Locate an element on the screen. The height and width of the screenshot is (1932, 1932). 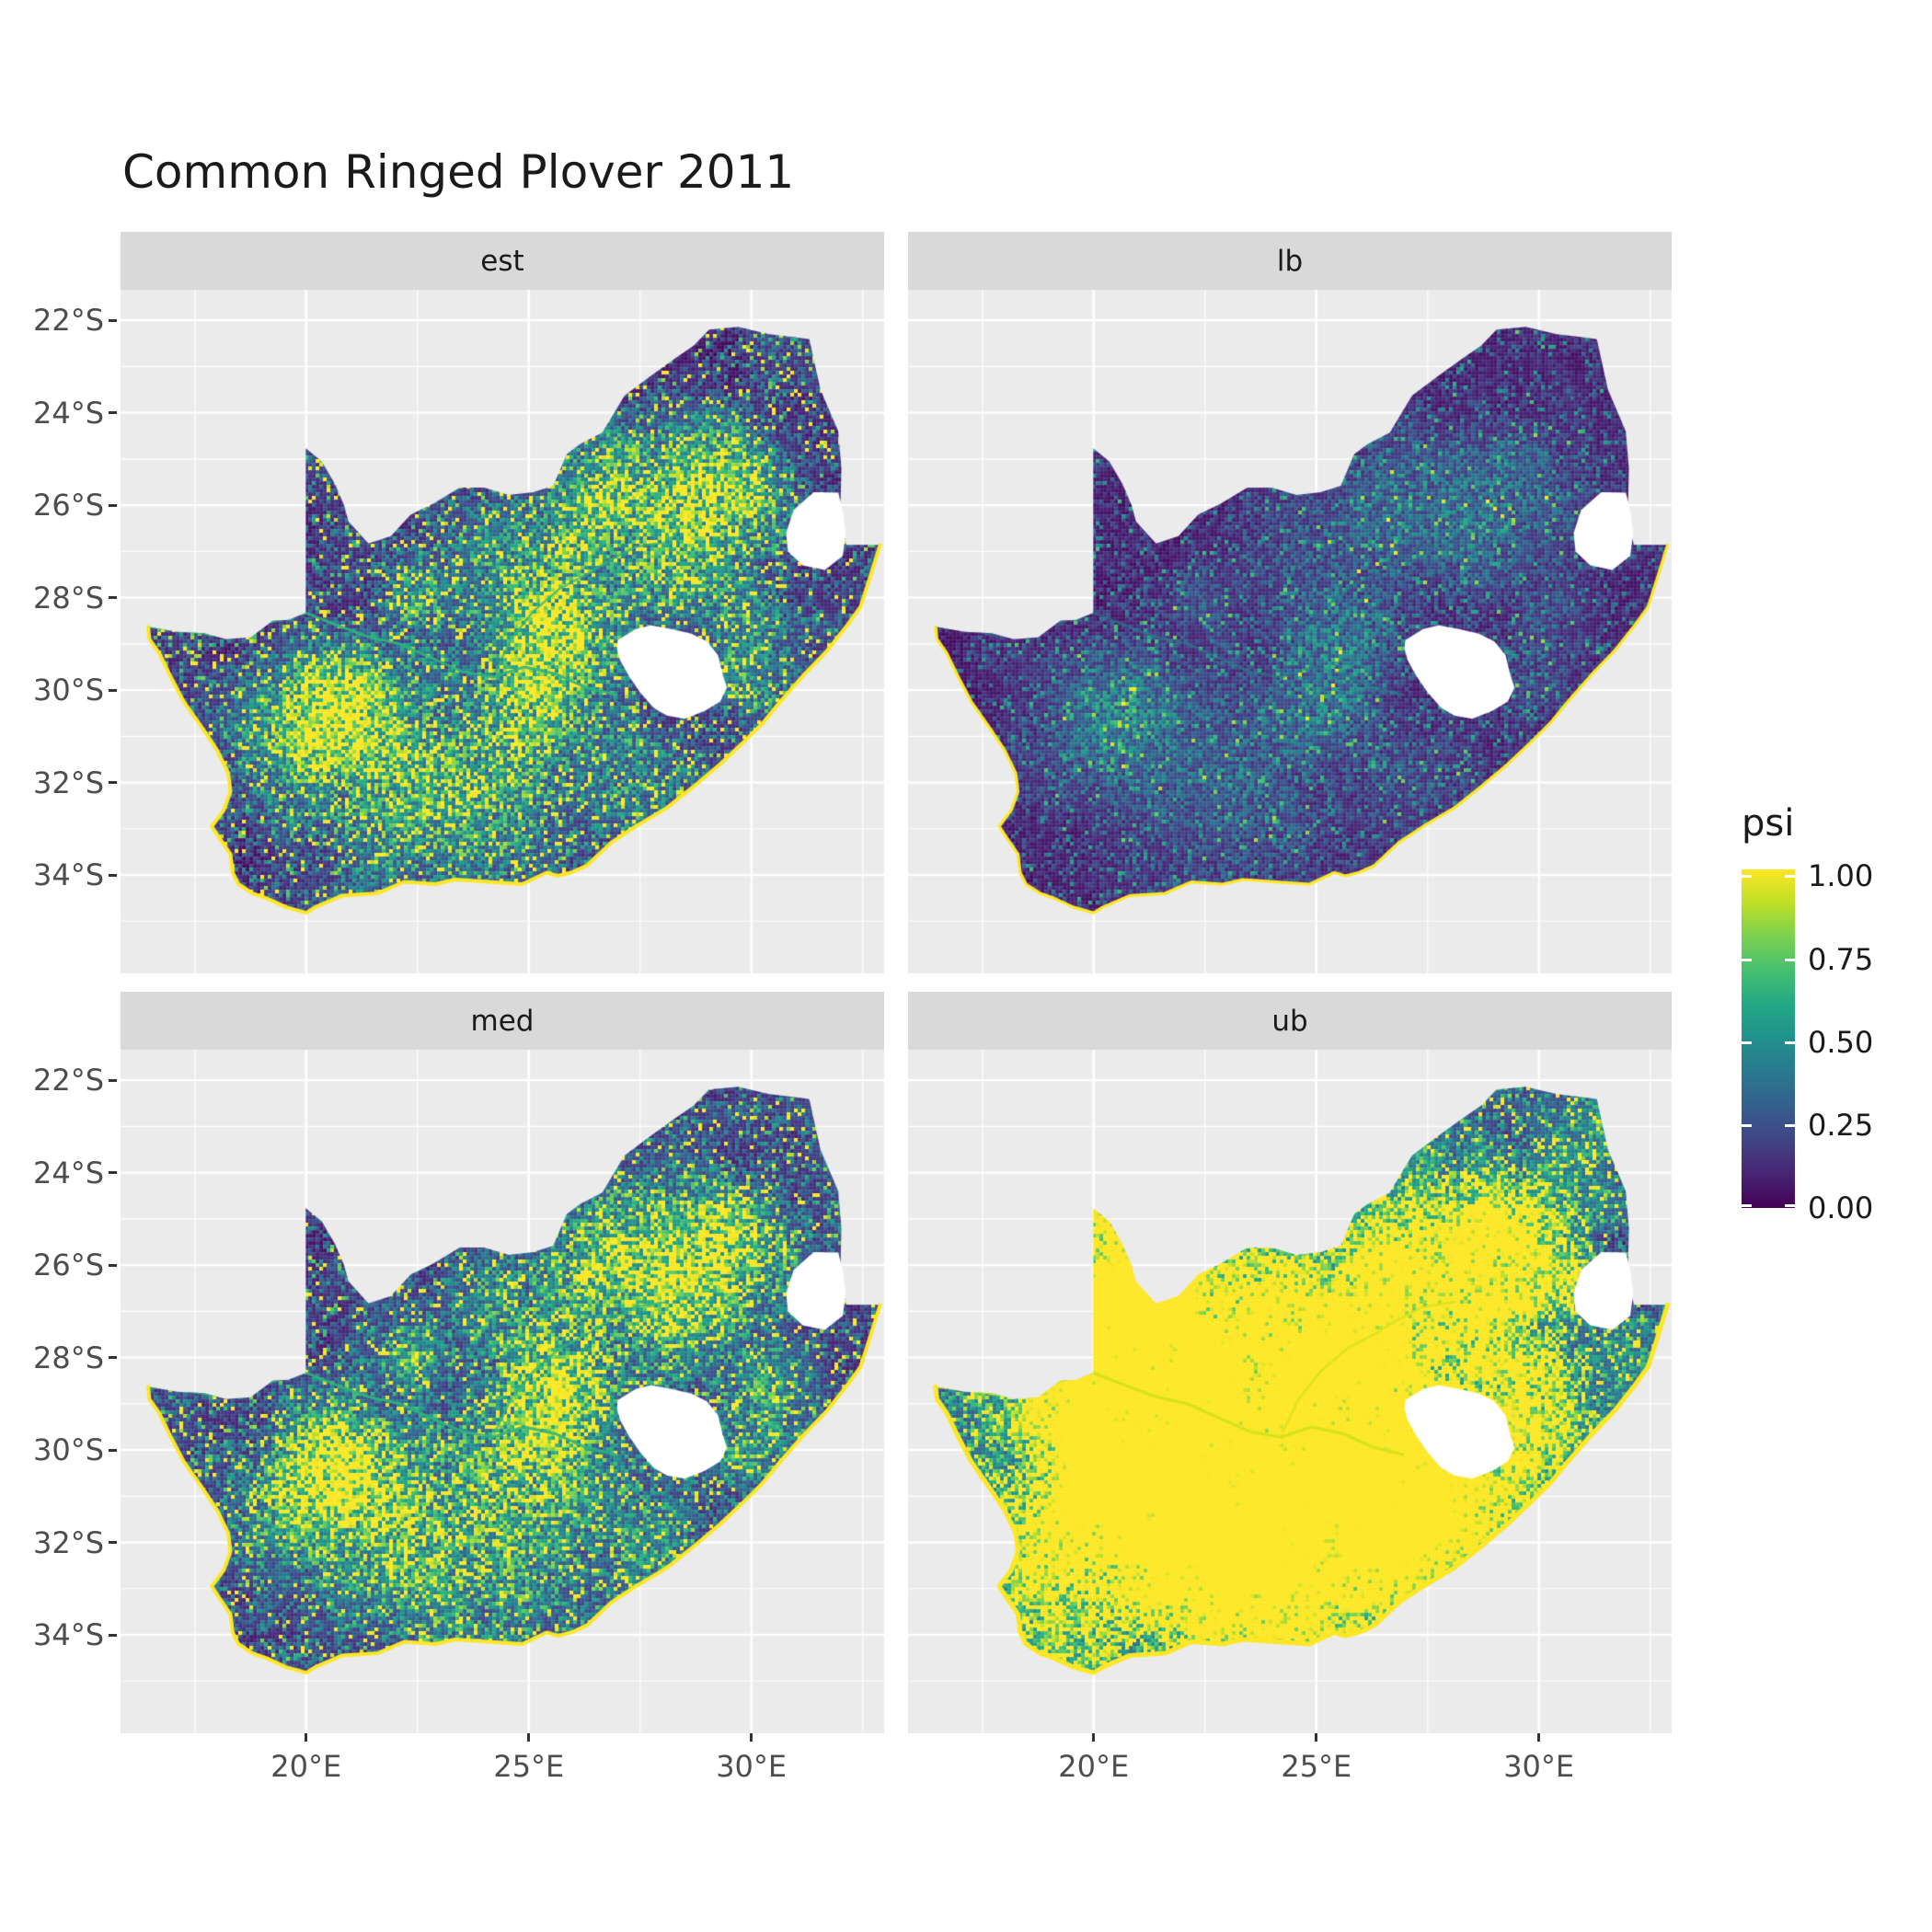
legend-colorbar is located at coordinates (1768, 1038).